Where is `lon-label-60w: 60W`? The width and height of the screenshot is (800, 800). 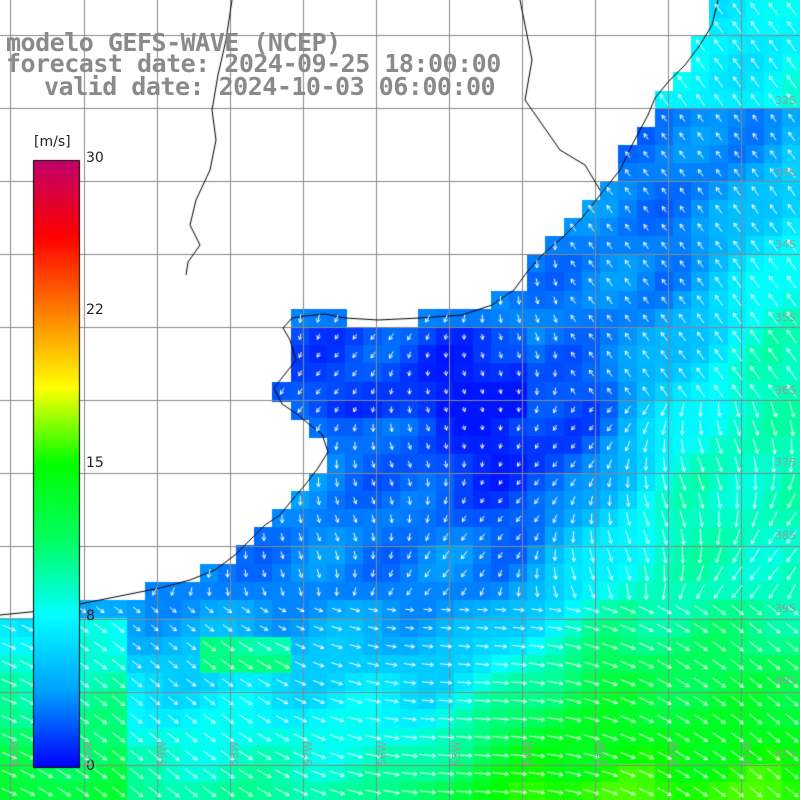 lon-label-60w: 60W is located at coordinates (88, 753).